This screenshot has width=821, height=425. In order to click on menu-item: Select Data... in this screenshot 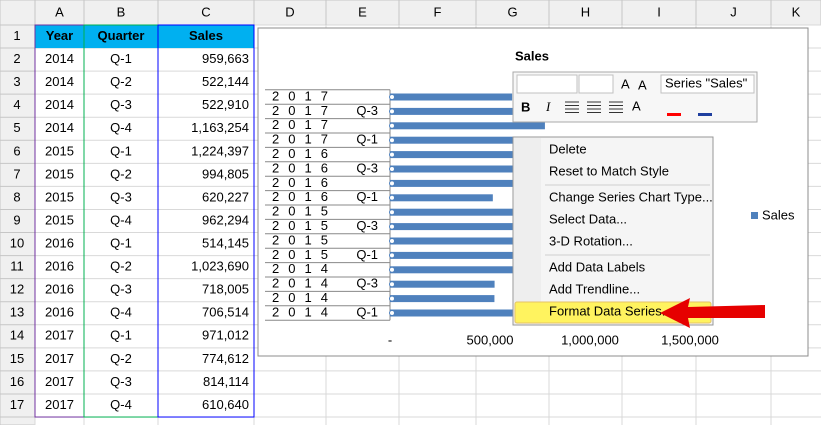, I will do `click(588, 218)`.